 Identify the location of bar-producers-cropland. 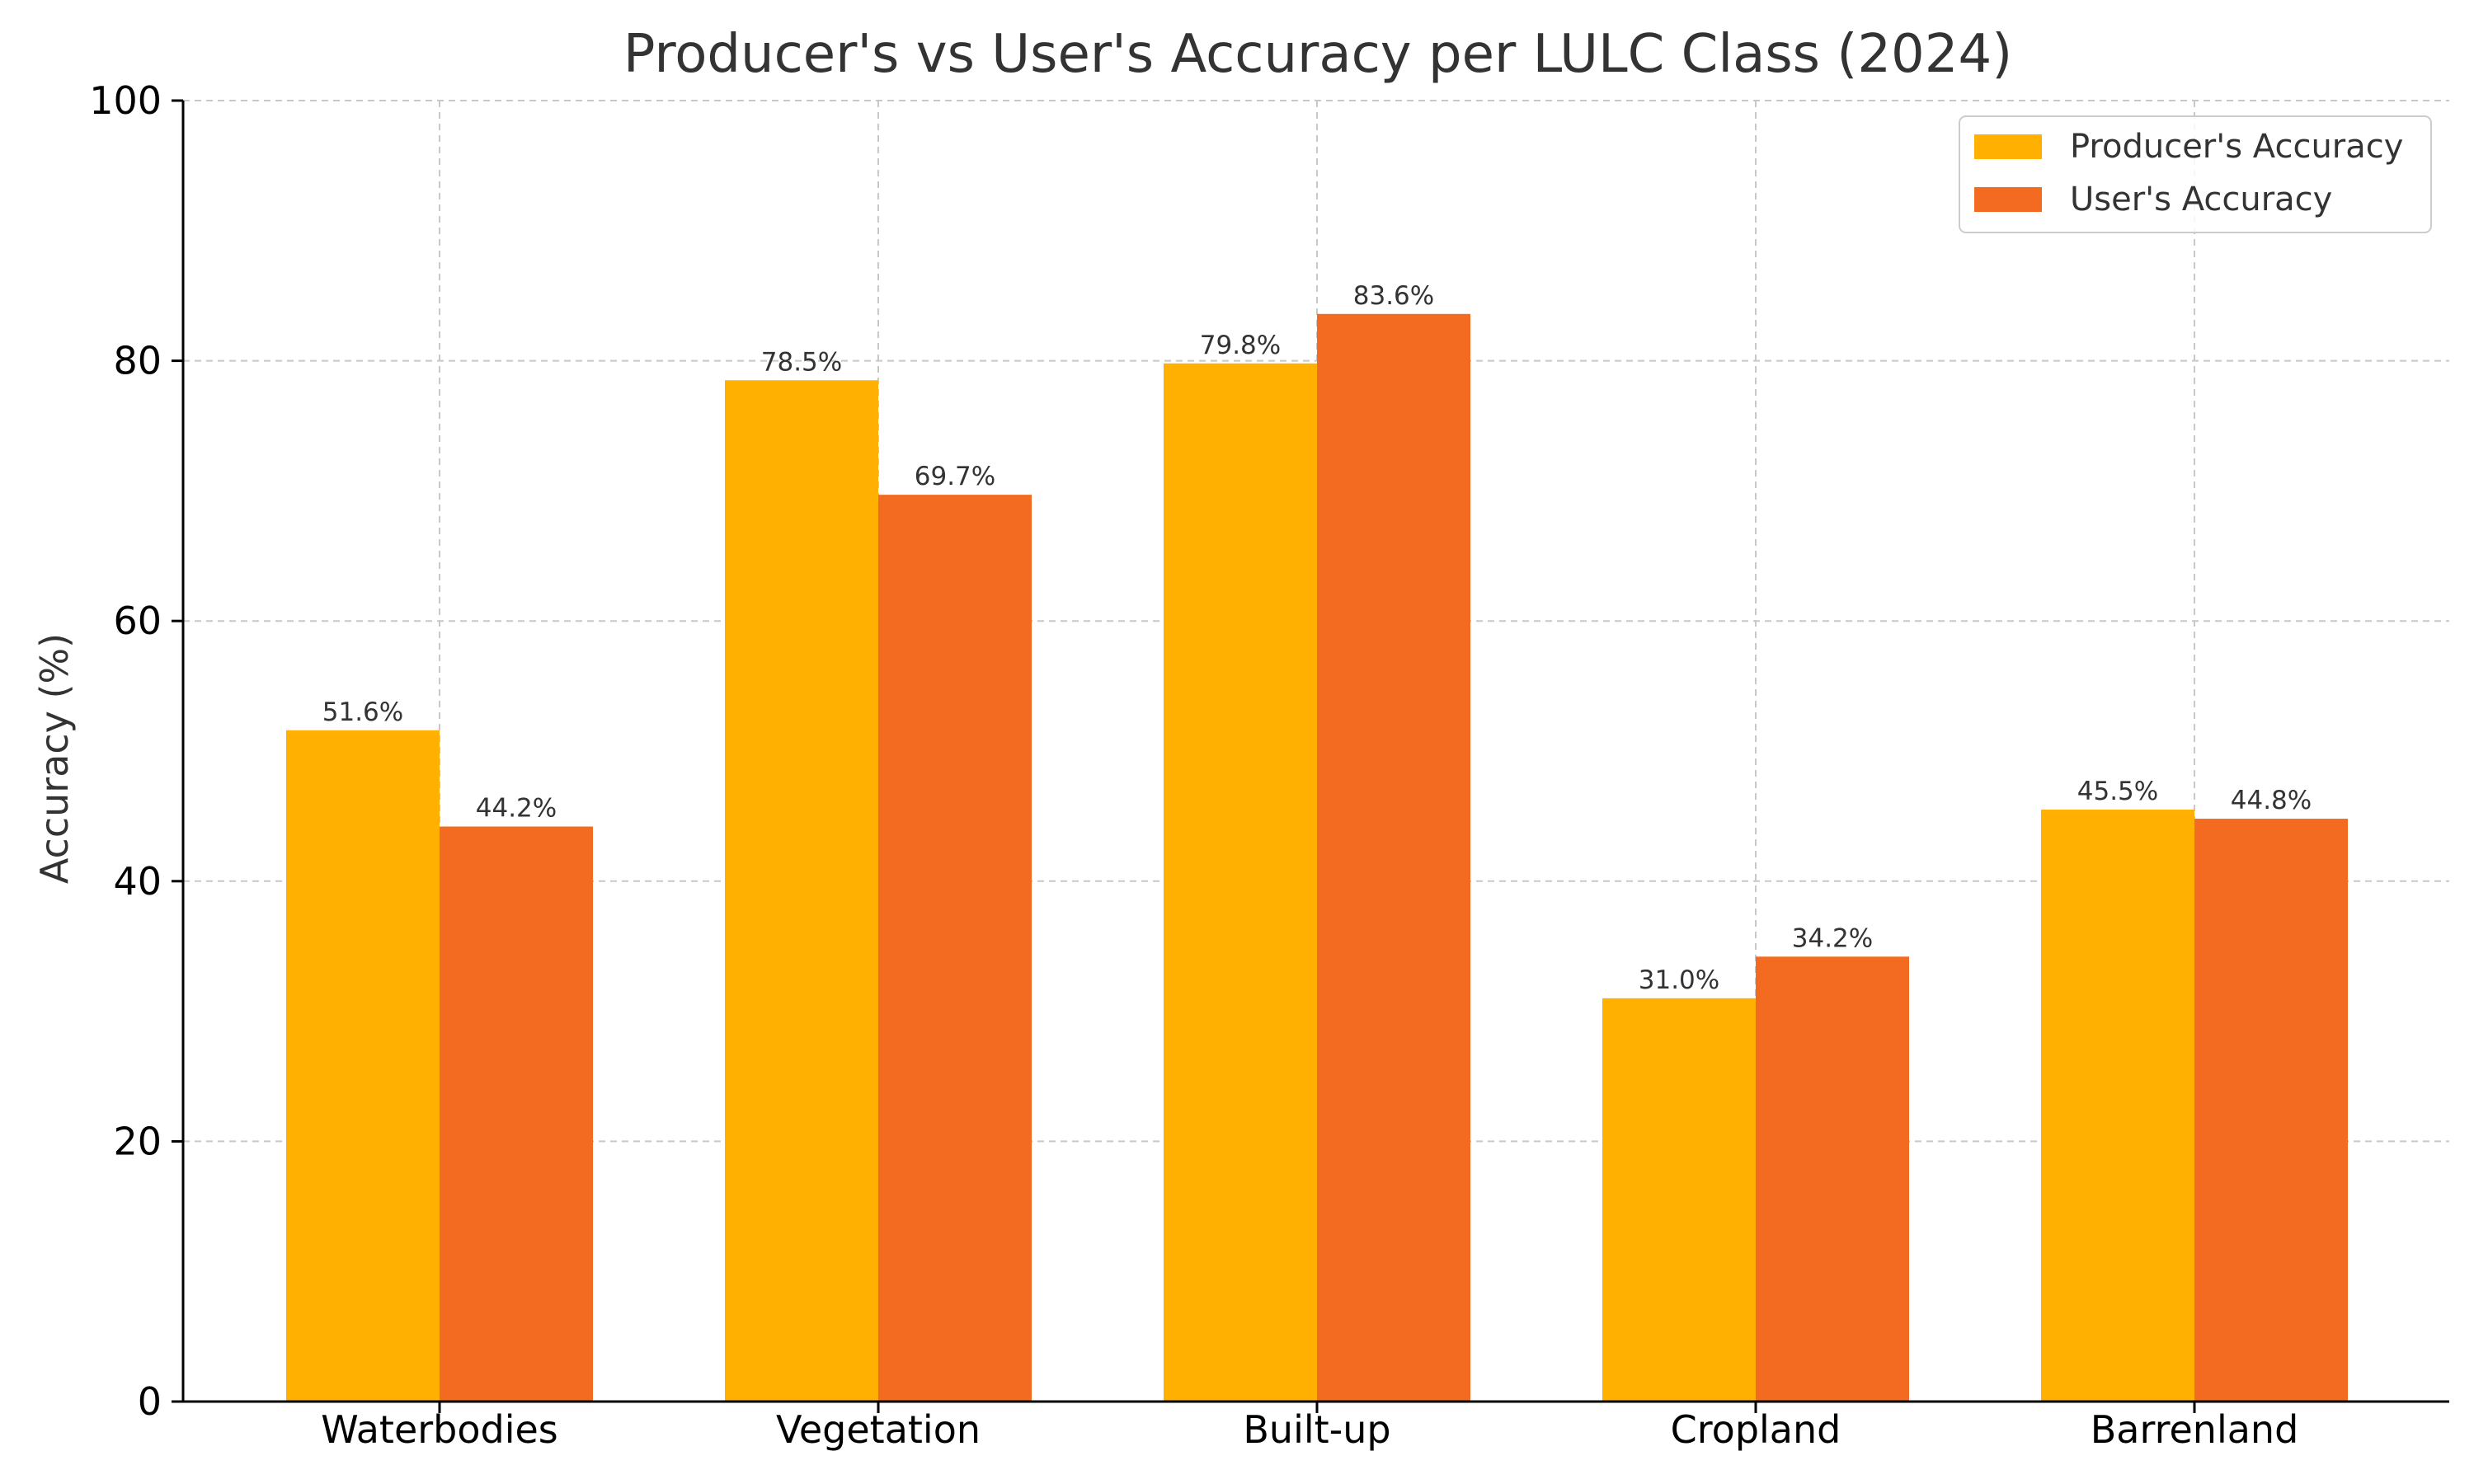
(1679, 1200).